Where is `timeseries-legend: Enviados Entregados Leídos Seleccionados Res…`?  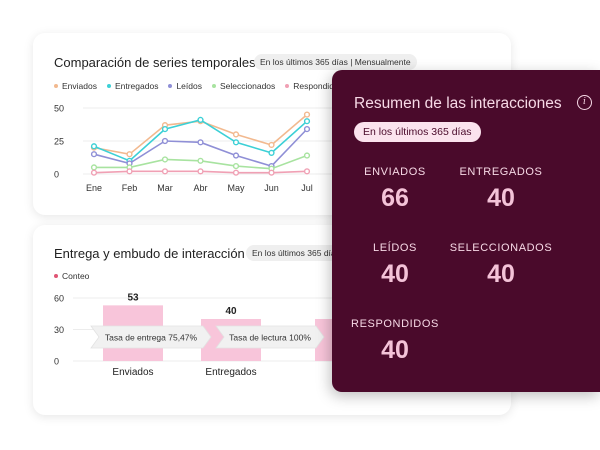
timeseries-legend: Enviados Entregados Leídos Seleccionados Res… is located at coordinates (198, 86).